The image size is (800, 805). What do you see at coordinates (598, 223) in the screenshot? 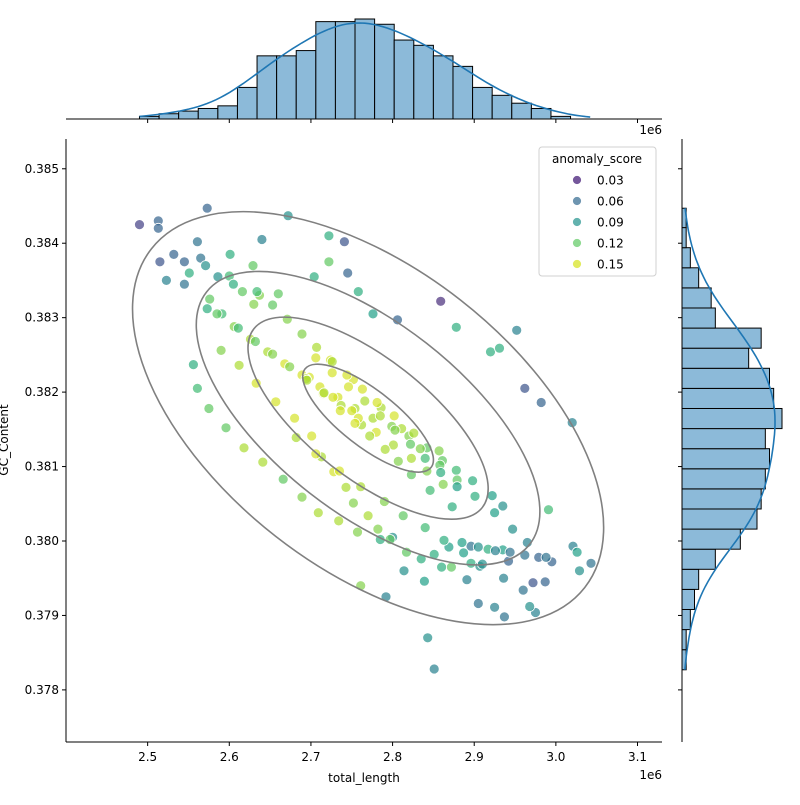
I see `legend-entries: 0.03 0.06 0.09 0.12 0.15` at bounding box center [598, 223].